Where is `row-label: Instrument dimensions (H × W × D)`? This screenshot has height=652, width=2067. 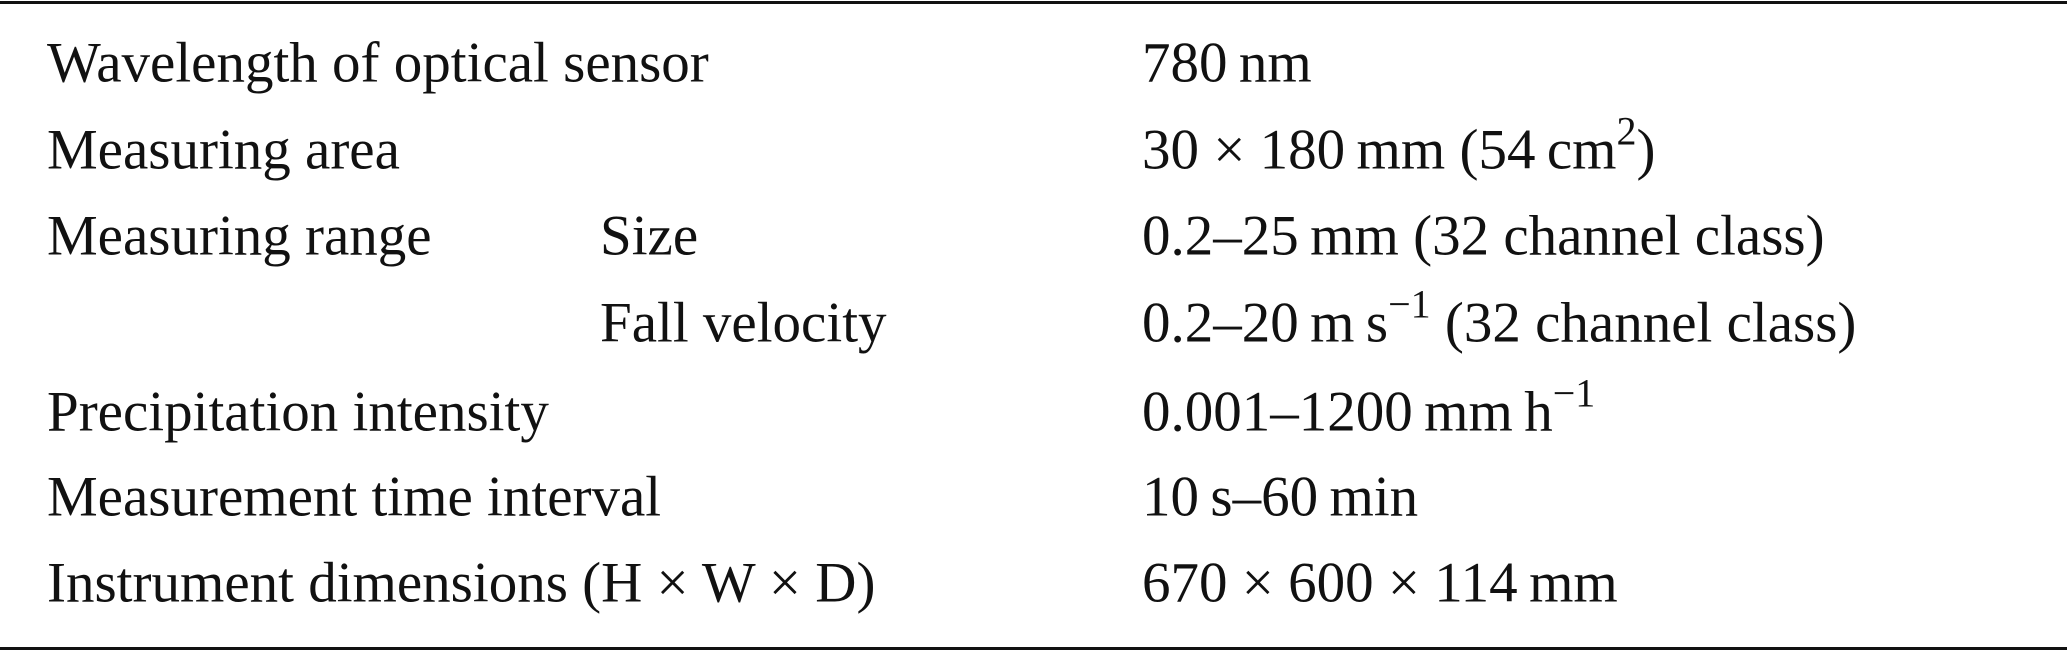 row-label: Instrument dimensions (H × W × D) is located at coordinates (461, 583).